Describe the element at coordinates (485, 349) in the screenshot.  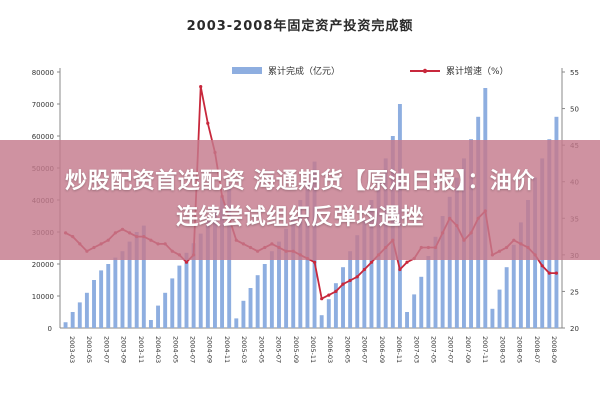
I see `x-tick-label: 2007-11` at that location.